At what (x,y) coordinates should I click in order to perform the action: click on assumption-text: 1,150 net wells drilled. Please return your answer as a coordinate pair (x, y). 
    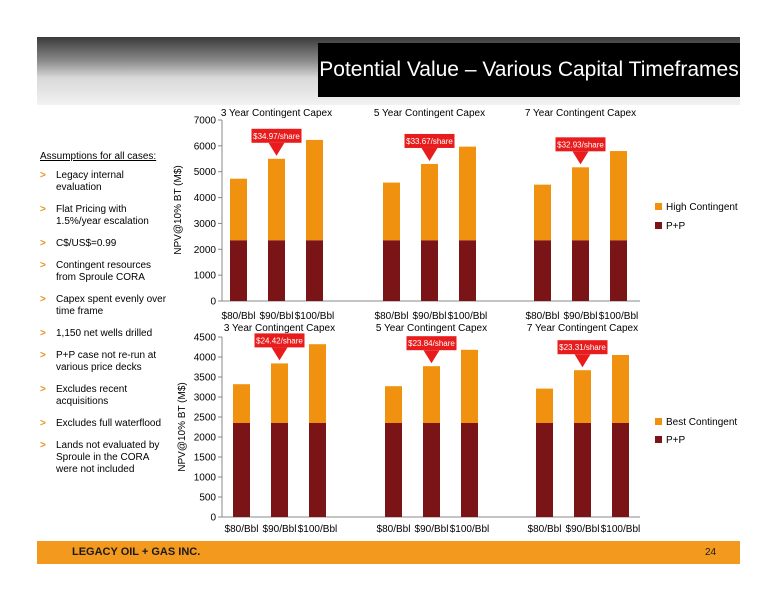
    Looking at the image, I should click on (104, 333).